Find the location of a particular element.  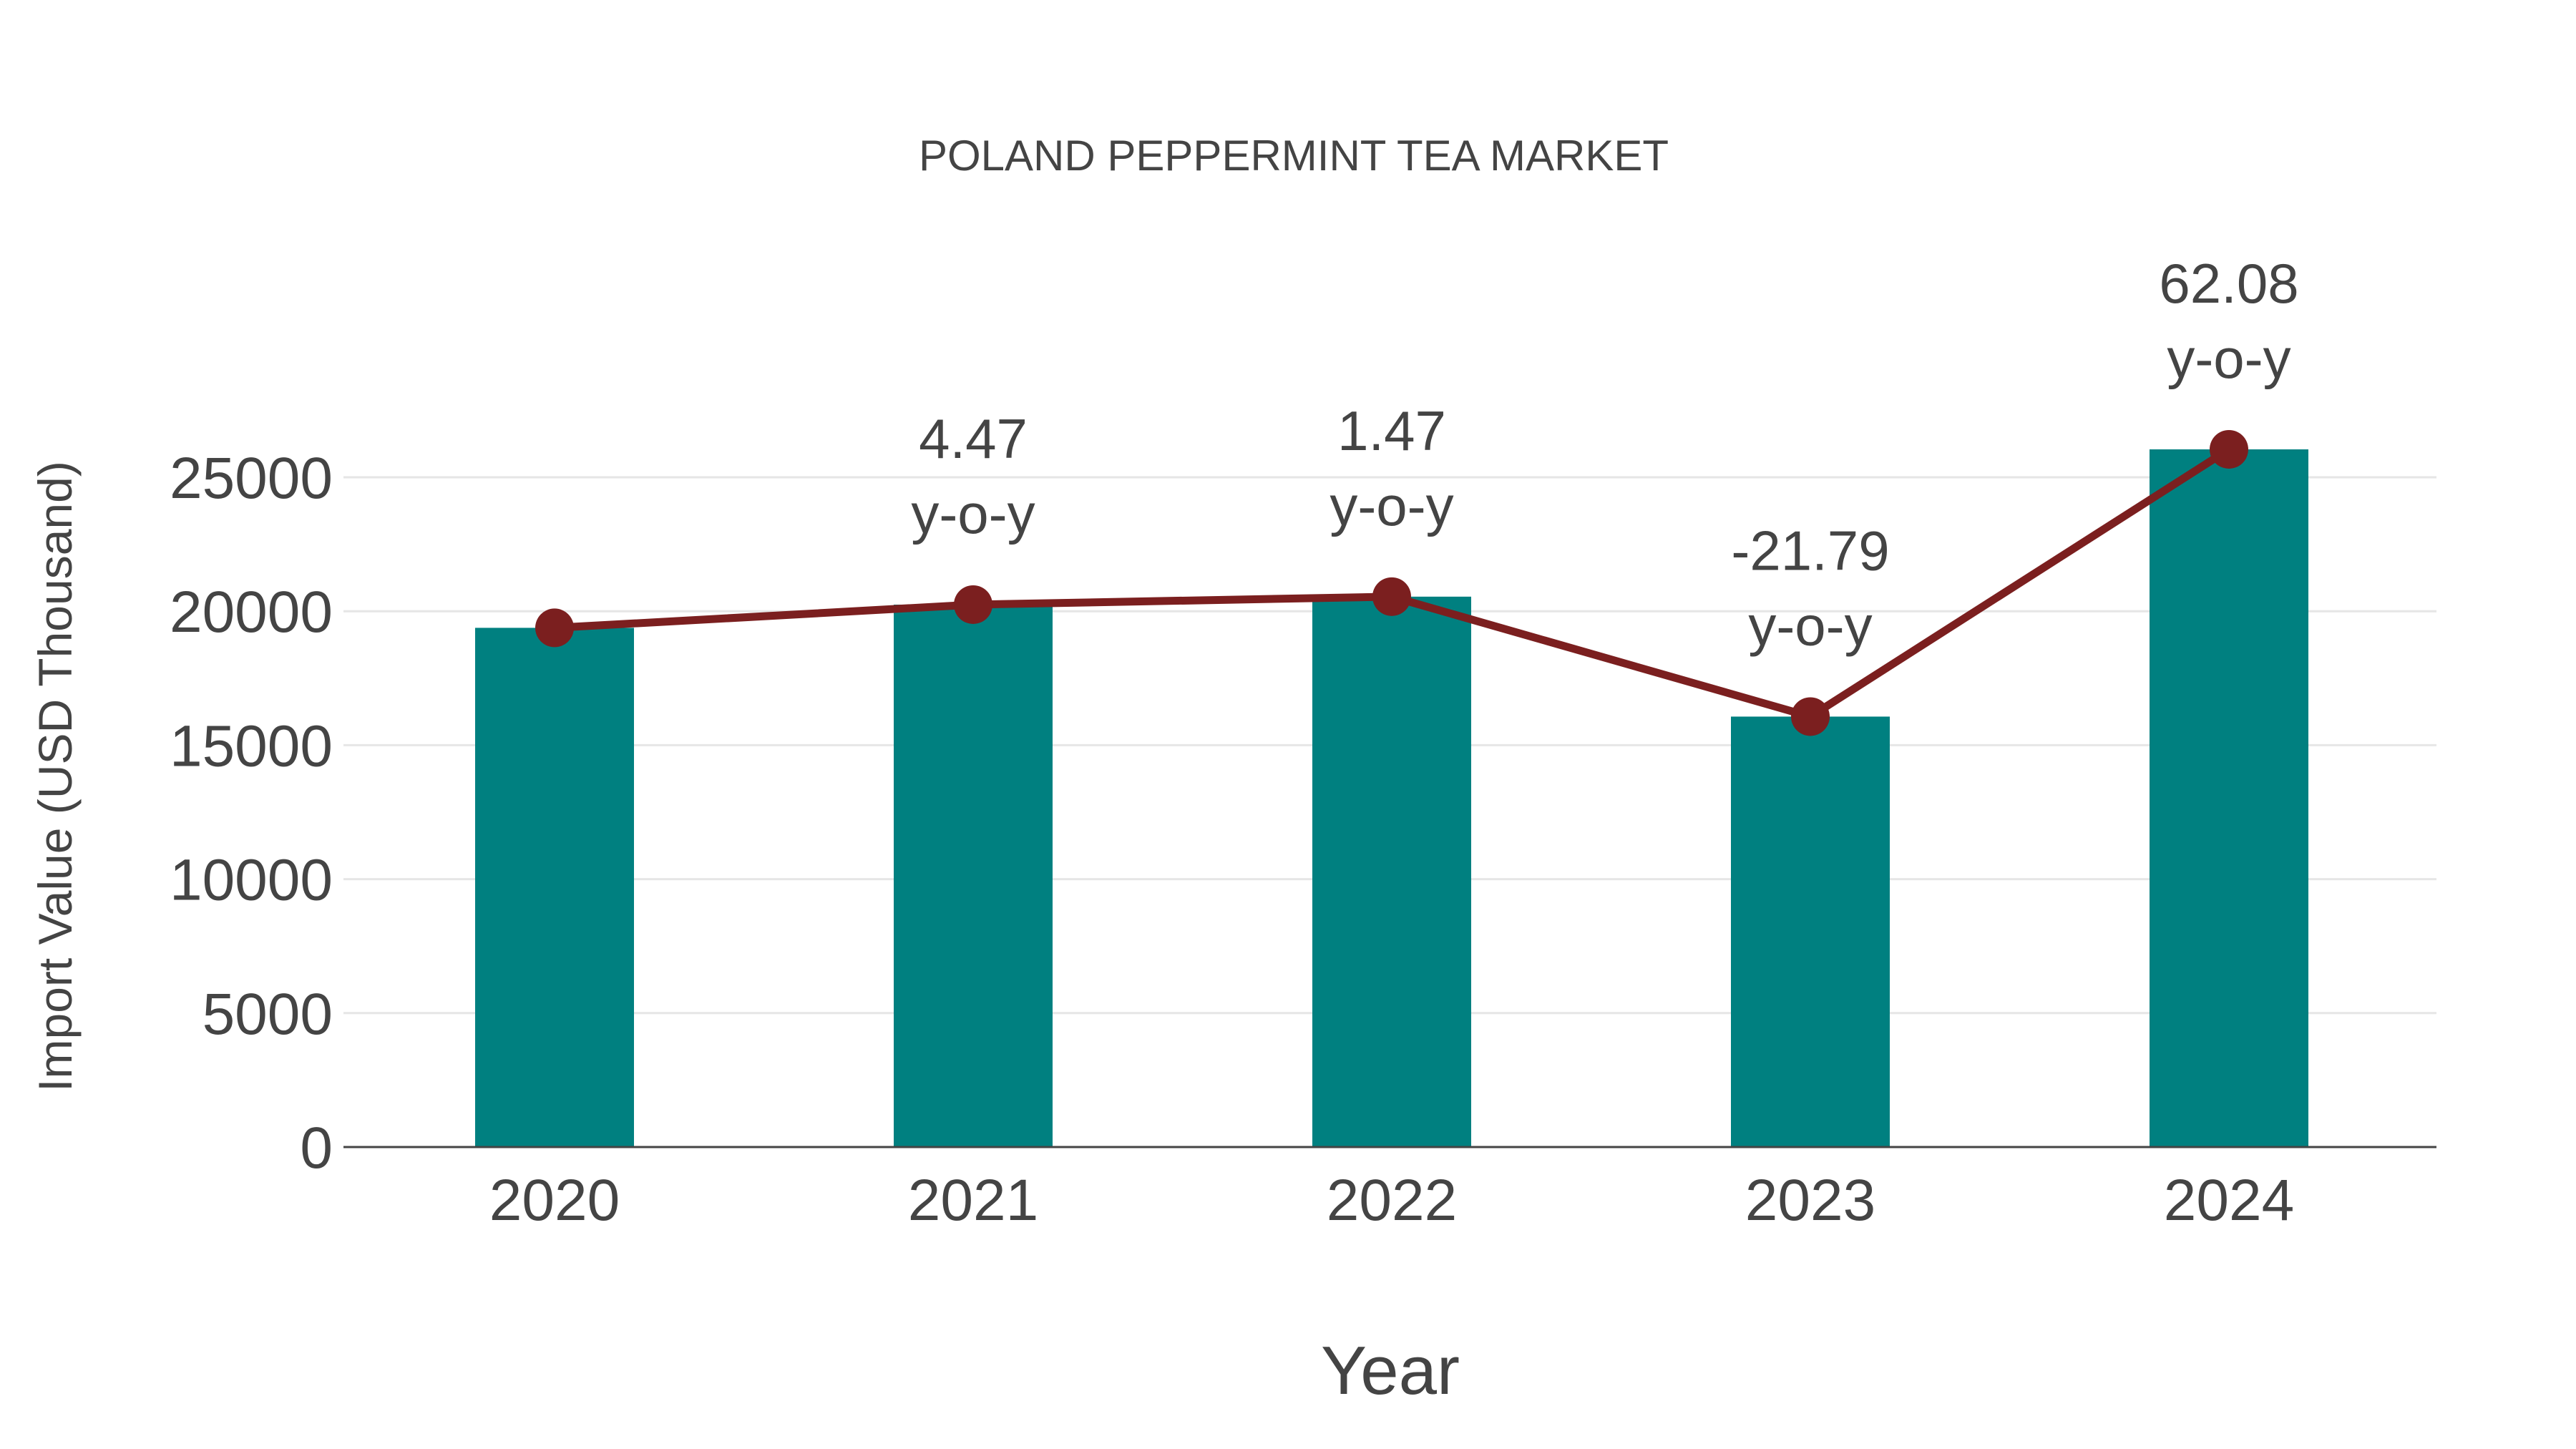

y-axis-ticks: 0 5000 10000 15000 20000 25000 is located at coordinates (251, 813).